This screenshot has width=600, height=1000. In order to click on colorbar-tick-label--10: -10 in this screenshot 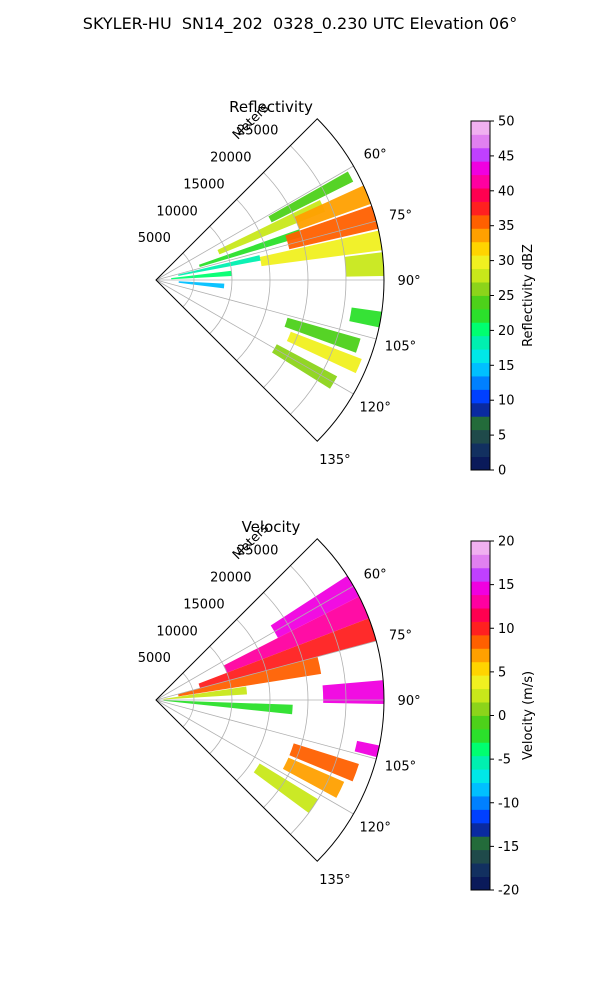, I will do `click(508, 803)`.